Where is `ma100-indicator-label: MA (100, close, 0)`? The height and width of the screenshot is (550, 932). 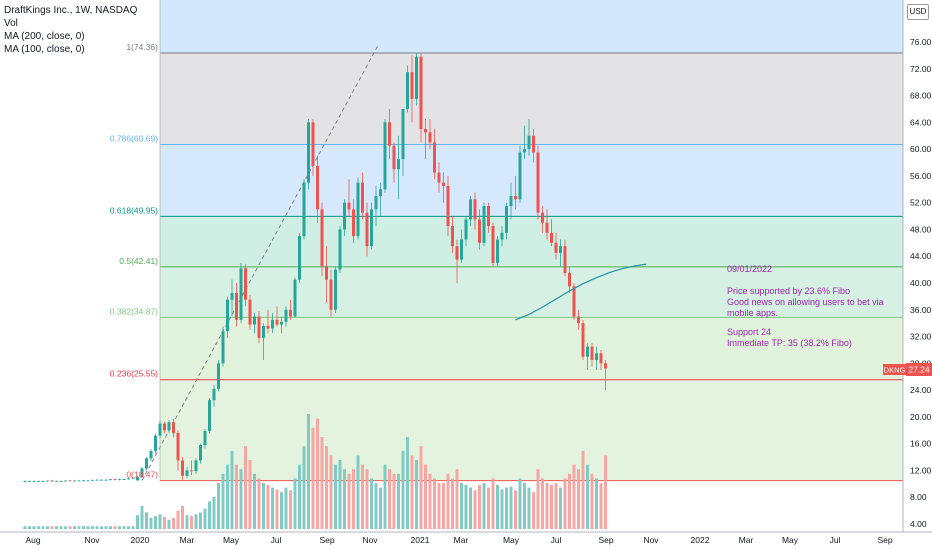 ma100-indicator-label: MA (100, close, 0) is located at coordinates (44, 49).